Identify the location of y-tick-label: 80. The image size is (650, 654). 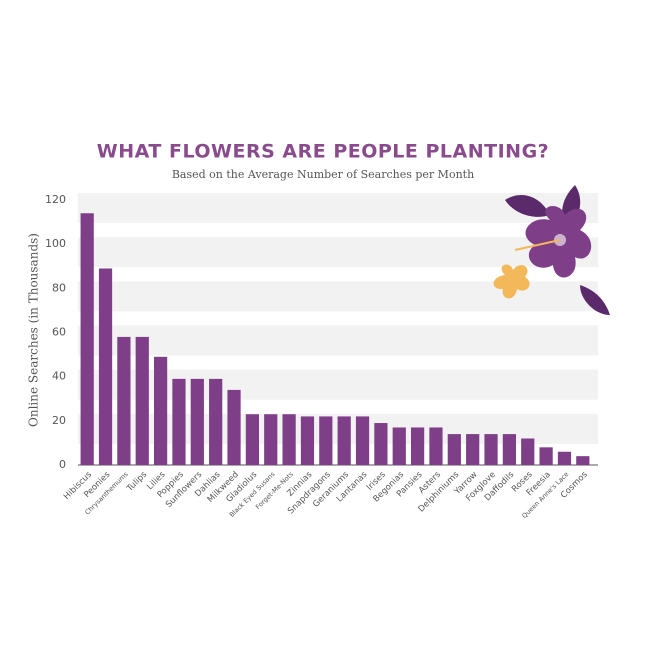
(59, 287).